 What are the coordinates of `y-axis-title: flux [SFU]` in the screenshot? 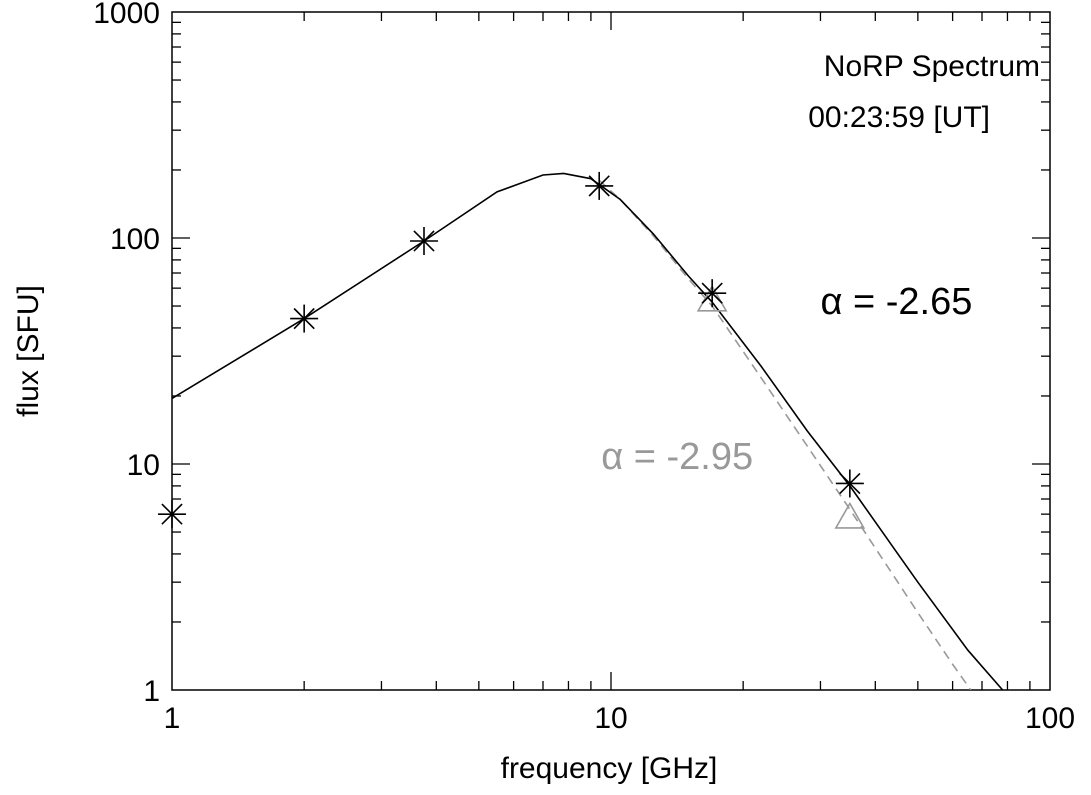 It's located at (28, 351).